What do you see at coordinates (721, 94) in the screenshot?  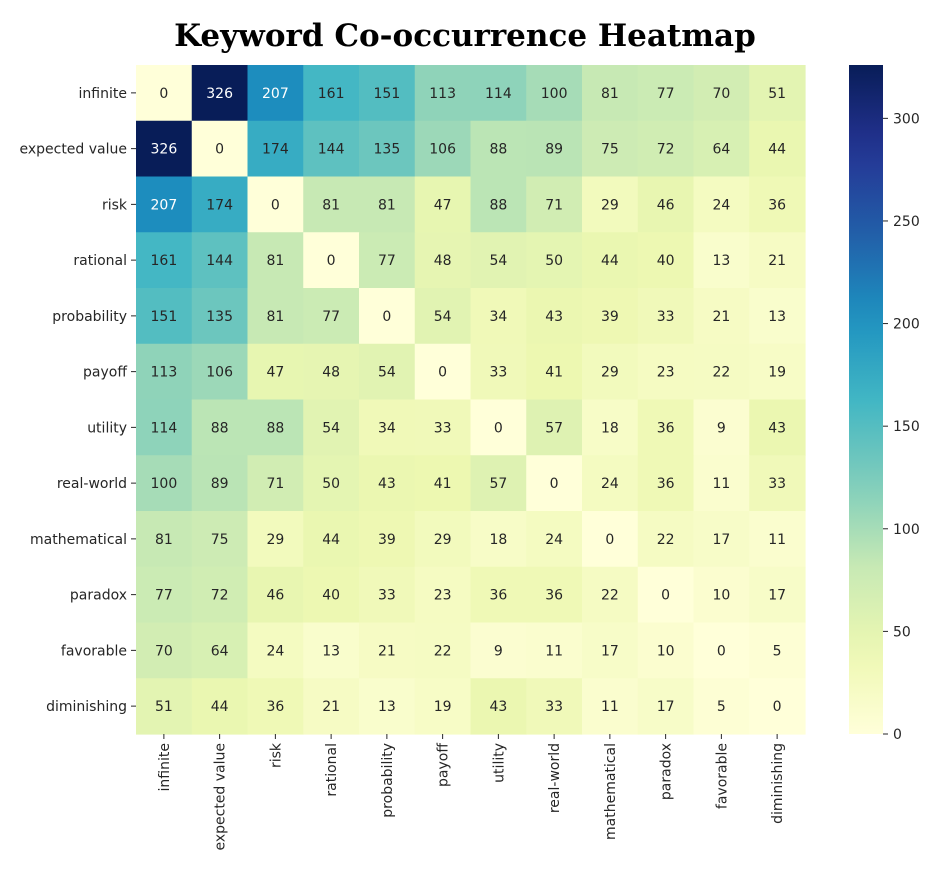 I see `cell-value-label: 70` at bounding box center [721, 94].